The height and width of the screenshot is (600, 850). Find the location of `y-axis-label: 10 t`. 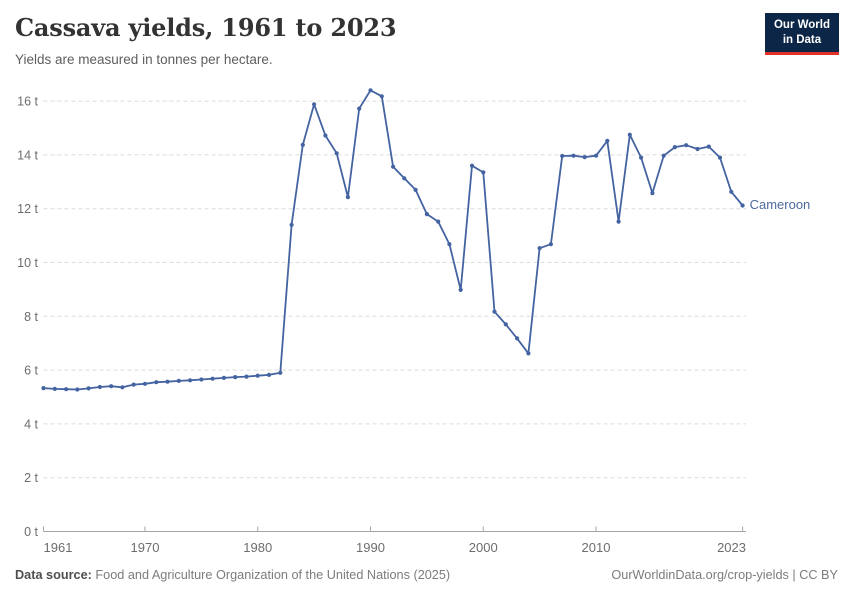

y-axis-label: 10 t is located at coordinates (27, 263).